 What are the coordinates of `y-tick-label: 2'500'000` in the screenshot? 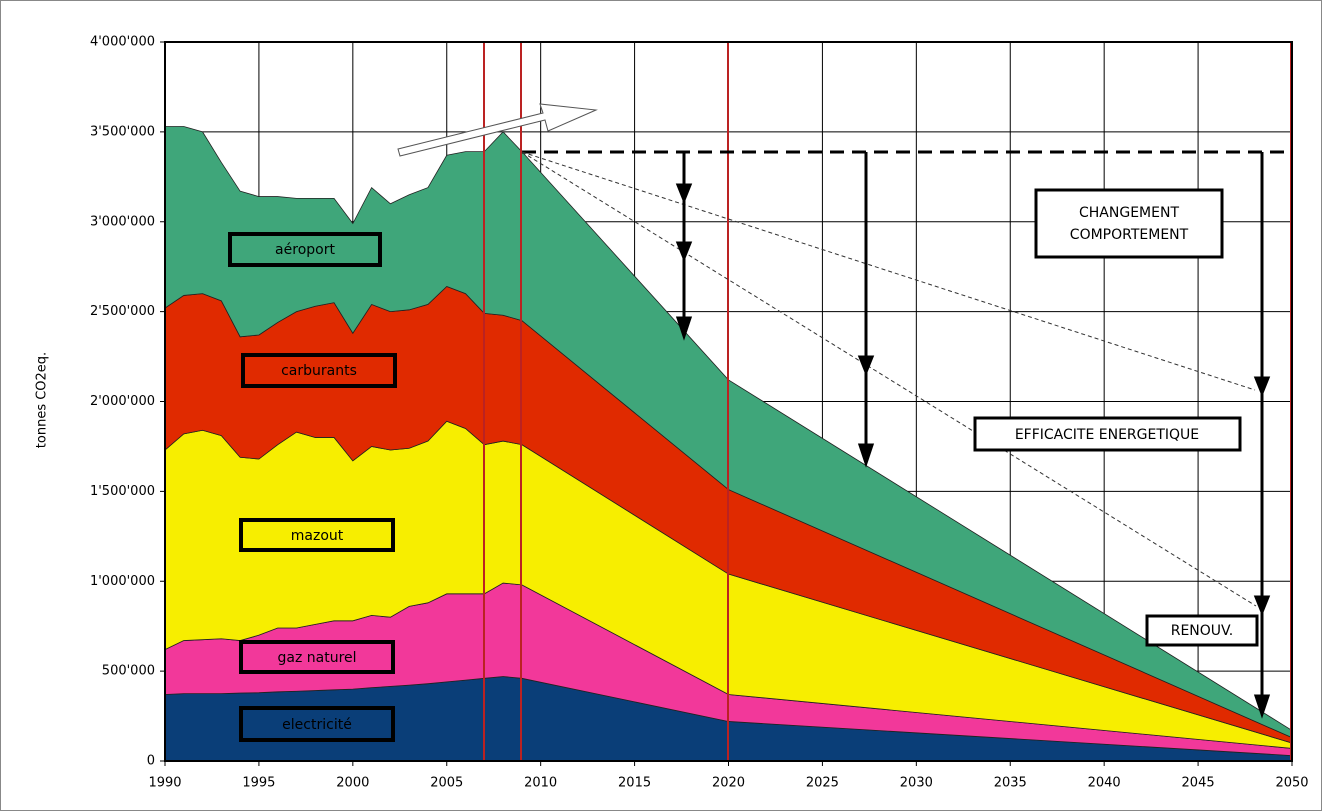 It's located at (122, 311).